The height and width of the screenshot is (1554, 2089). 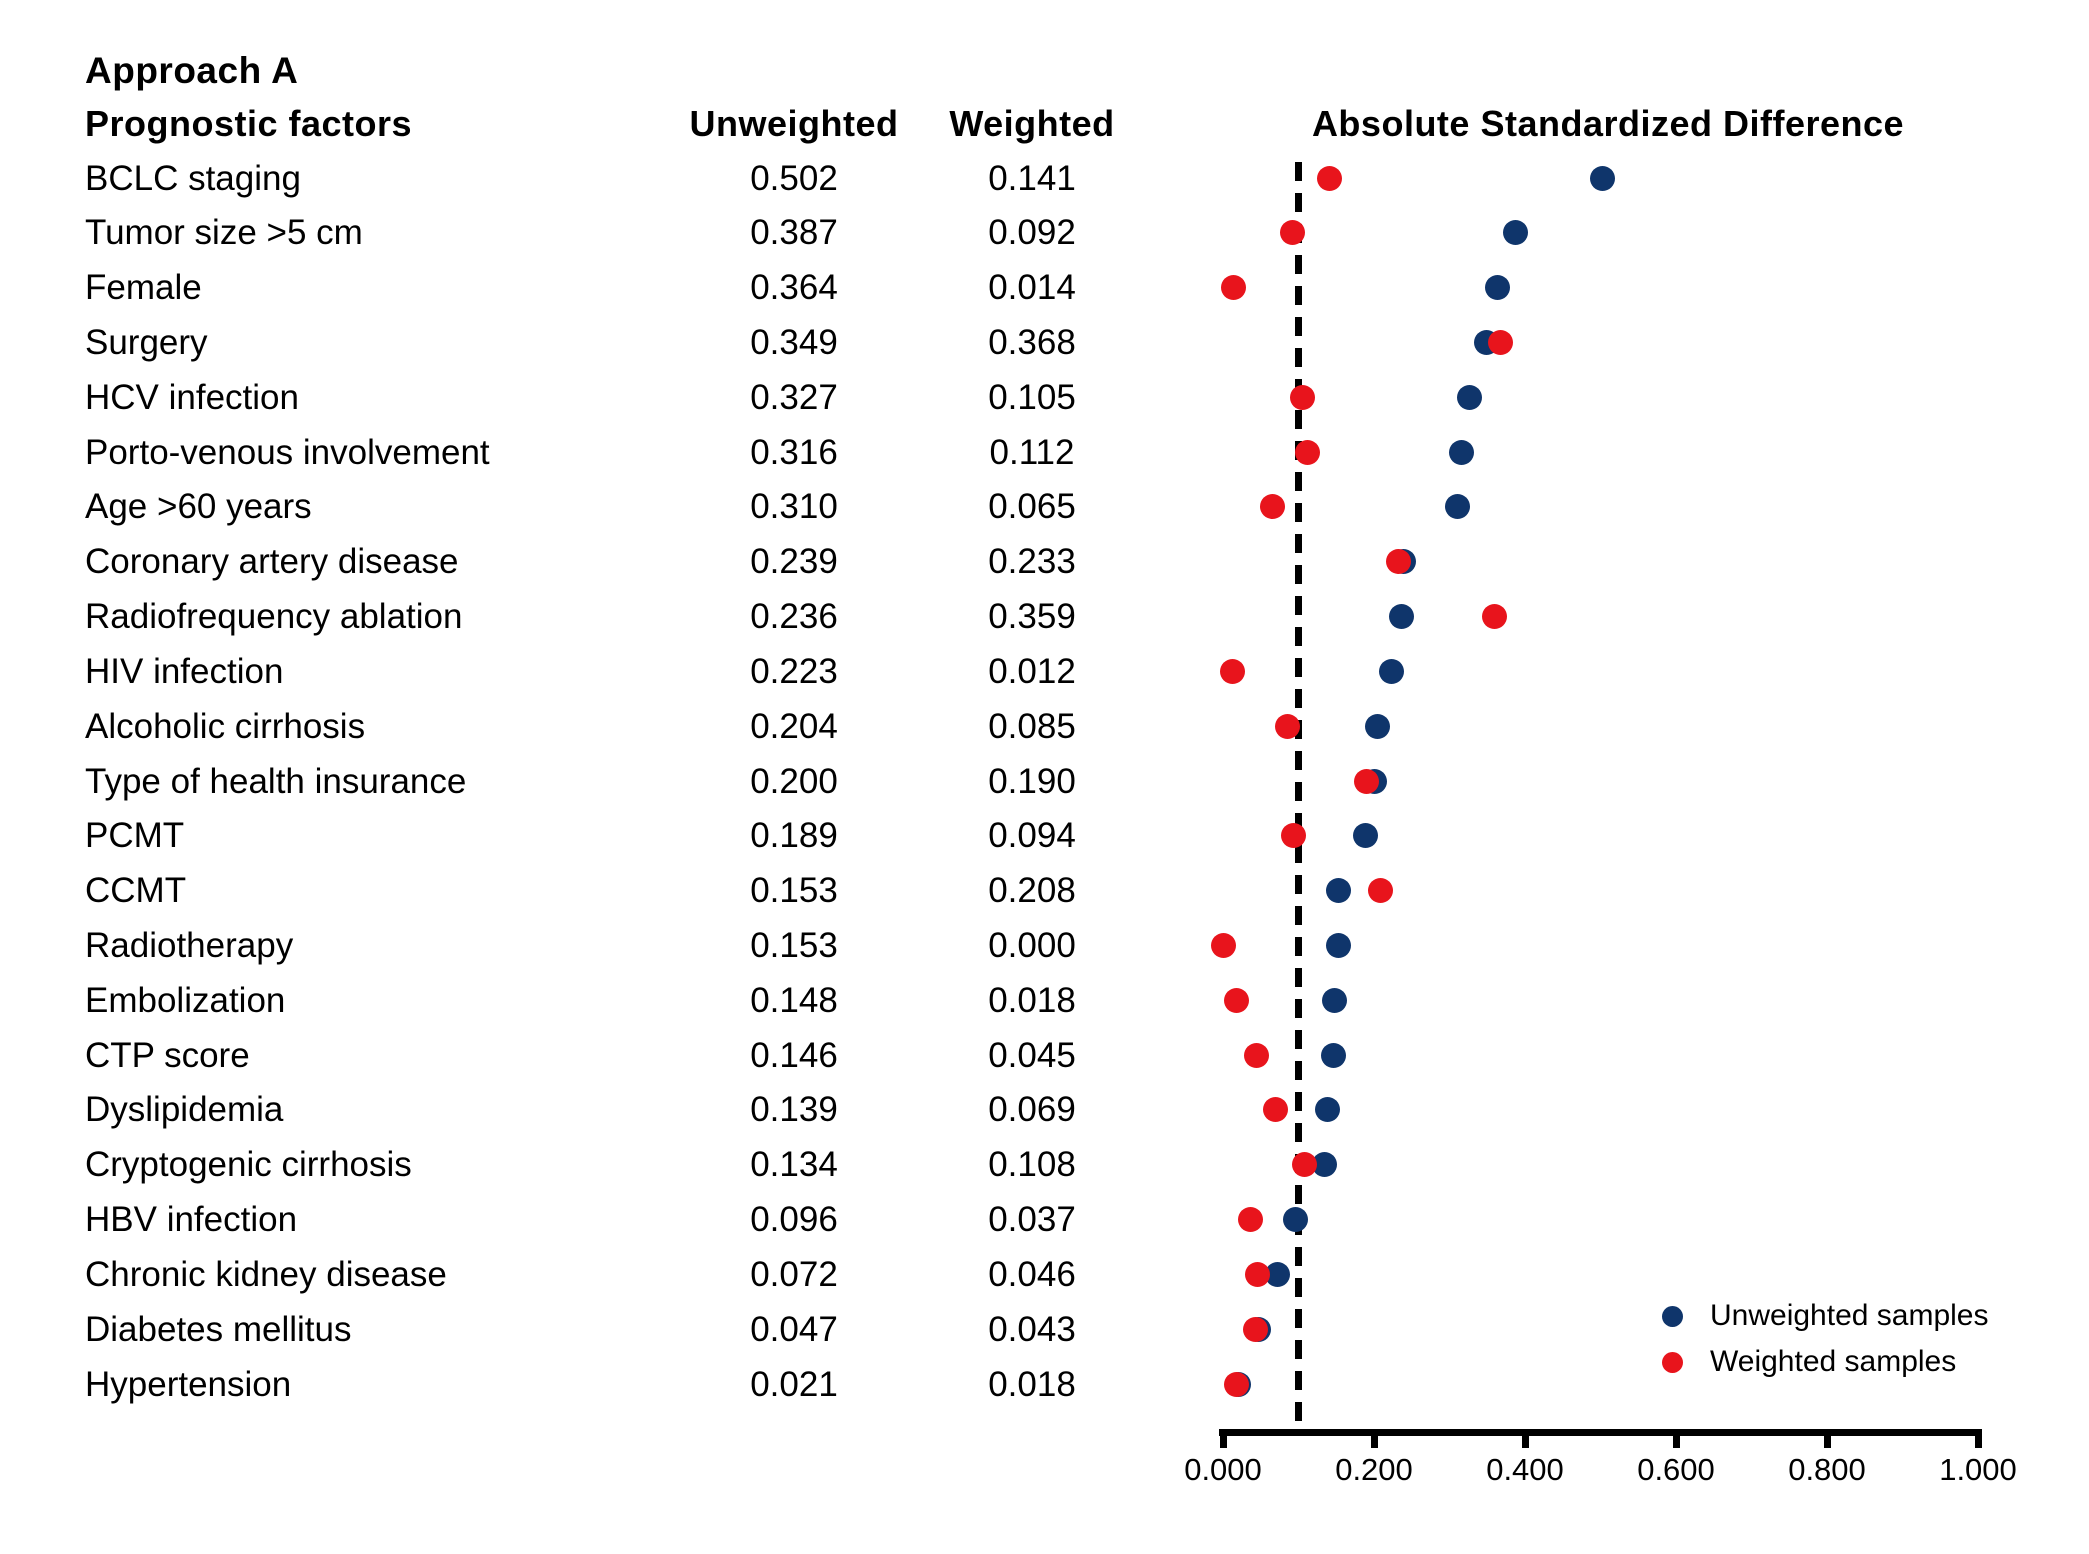 I want to click on factor-label: Type of health insurance, so click(x=276, y=781).